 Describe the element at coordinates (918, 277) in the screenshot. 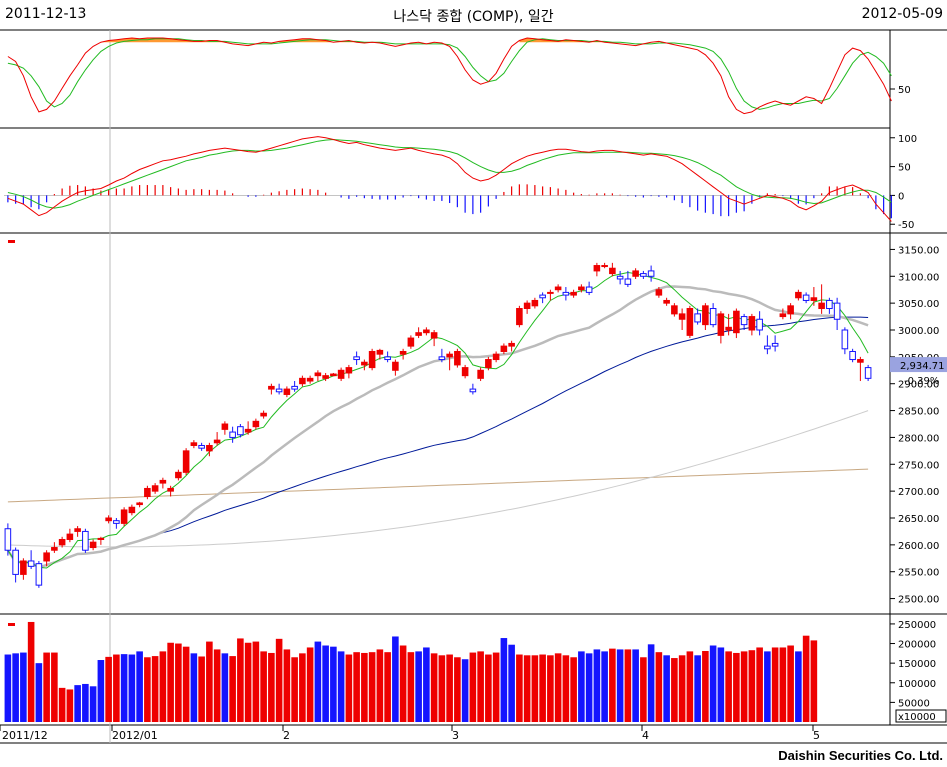

I see `price-axis-label: 3100.00` at that location.